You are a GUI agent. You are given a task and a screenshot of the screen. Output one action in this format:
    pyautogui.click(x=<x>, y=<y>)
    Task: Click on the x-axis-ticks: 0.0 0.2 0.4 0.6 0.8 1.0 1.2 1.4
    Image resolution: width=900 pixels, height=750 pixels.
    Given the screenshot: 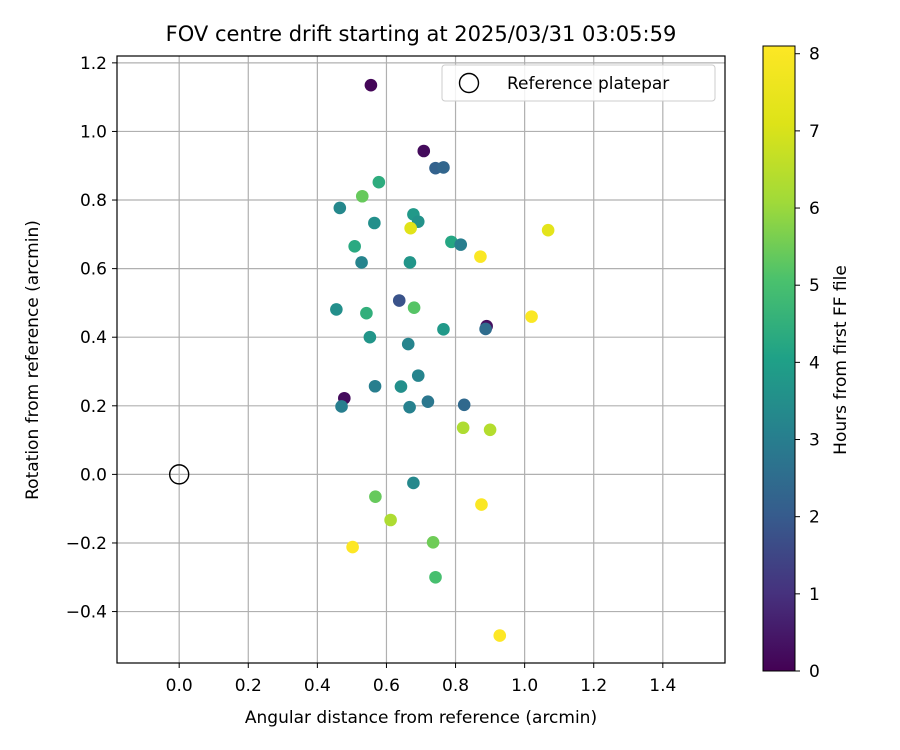 What is the action you would take?
    pyautogui.click(x=421, y=679)
    